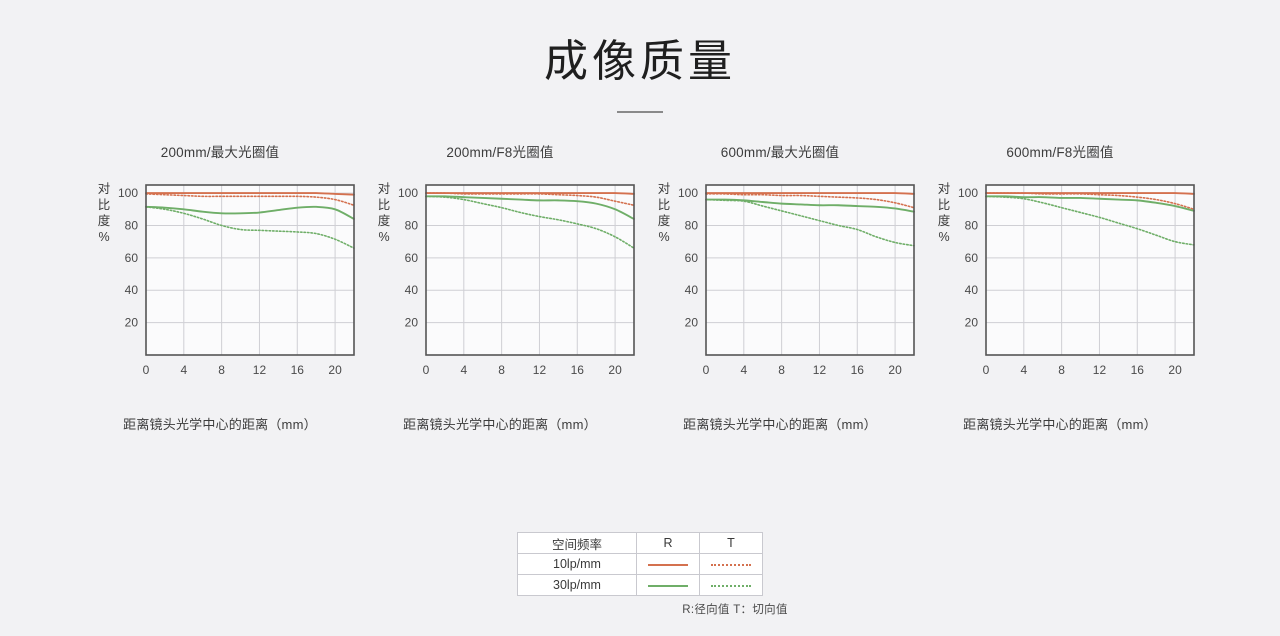 The height and width of the screenshot is (636, 1280). What do you see at coordinates (220, 152) in the screenshot?
I see `chart-title: 200mm/最大光圈值` at bounding box center [220, 152].